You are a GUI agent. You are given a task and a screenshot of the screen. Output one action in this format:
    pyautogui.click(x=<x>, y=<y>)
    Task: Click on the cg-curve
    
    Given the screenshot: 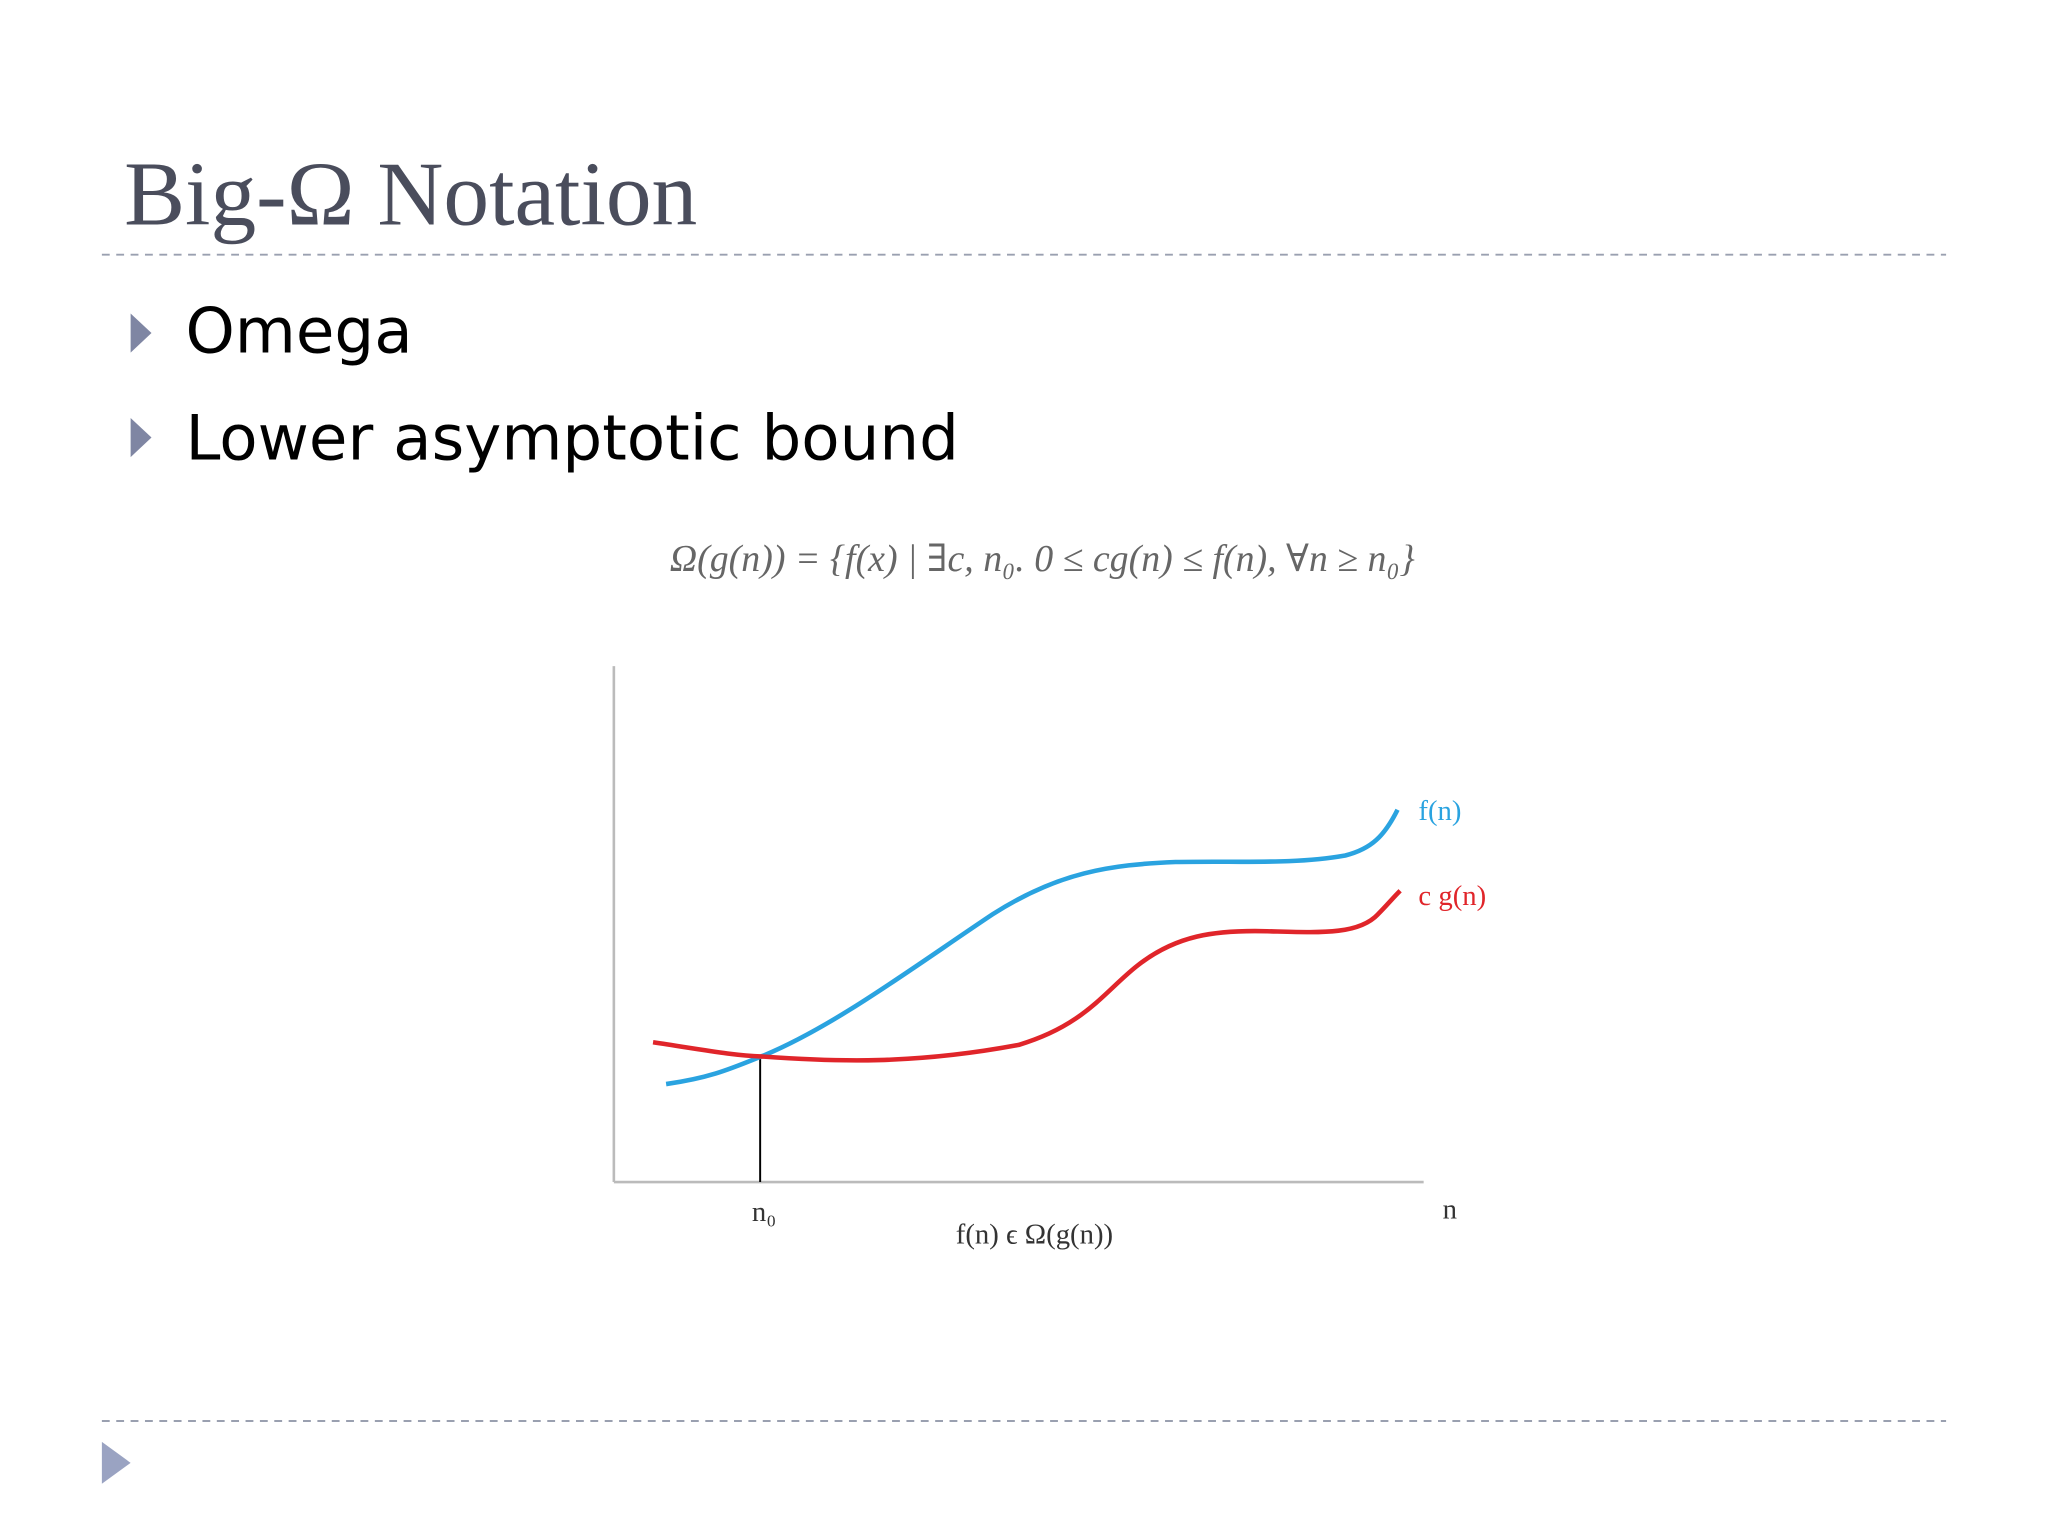 What is the action you would take?
    pyautogui.click(x=1027, y=976)
    